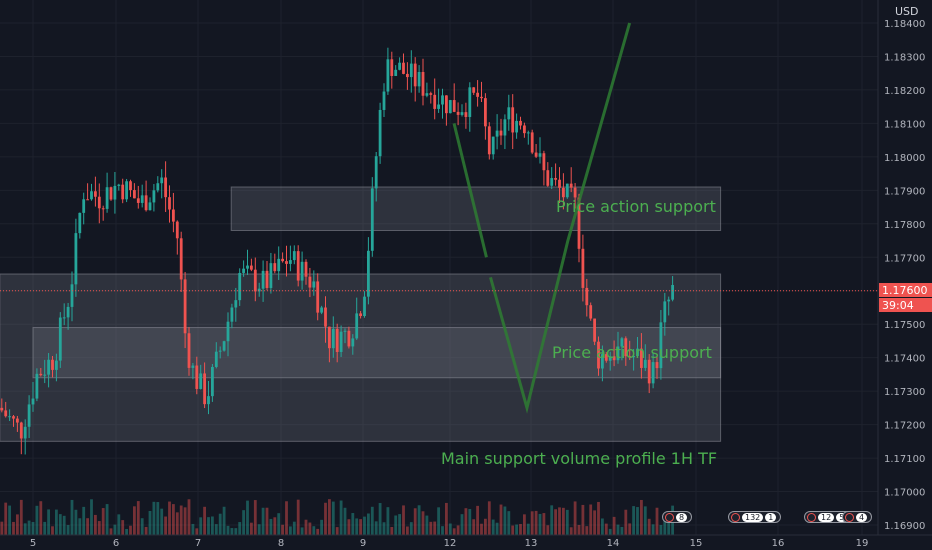 The height and width of the screenshot is (550, 932). Describe the element at coordinates (904, 325) in the screenshot. I see `price-tick-label: 1.17500` at that location.